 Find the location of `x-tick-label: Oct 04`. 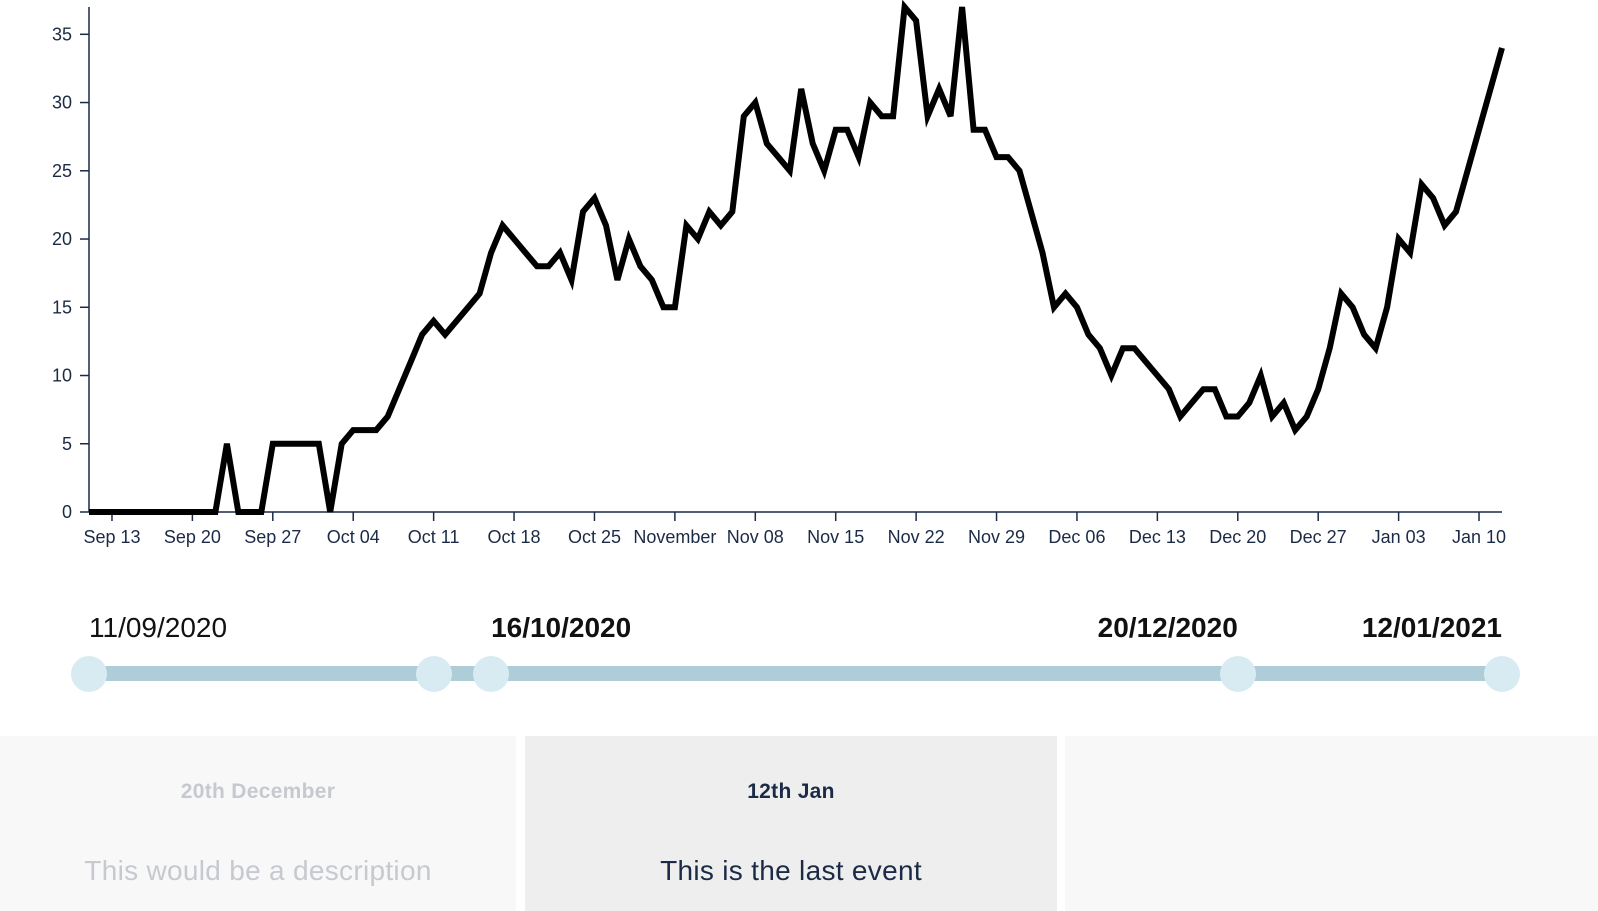

x-tick-label: Oct 04 is located at coordinates (353, 537).